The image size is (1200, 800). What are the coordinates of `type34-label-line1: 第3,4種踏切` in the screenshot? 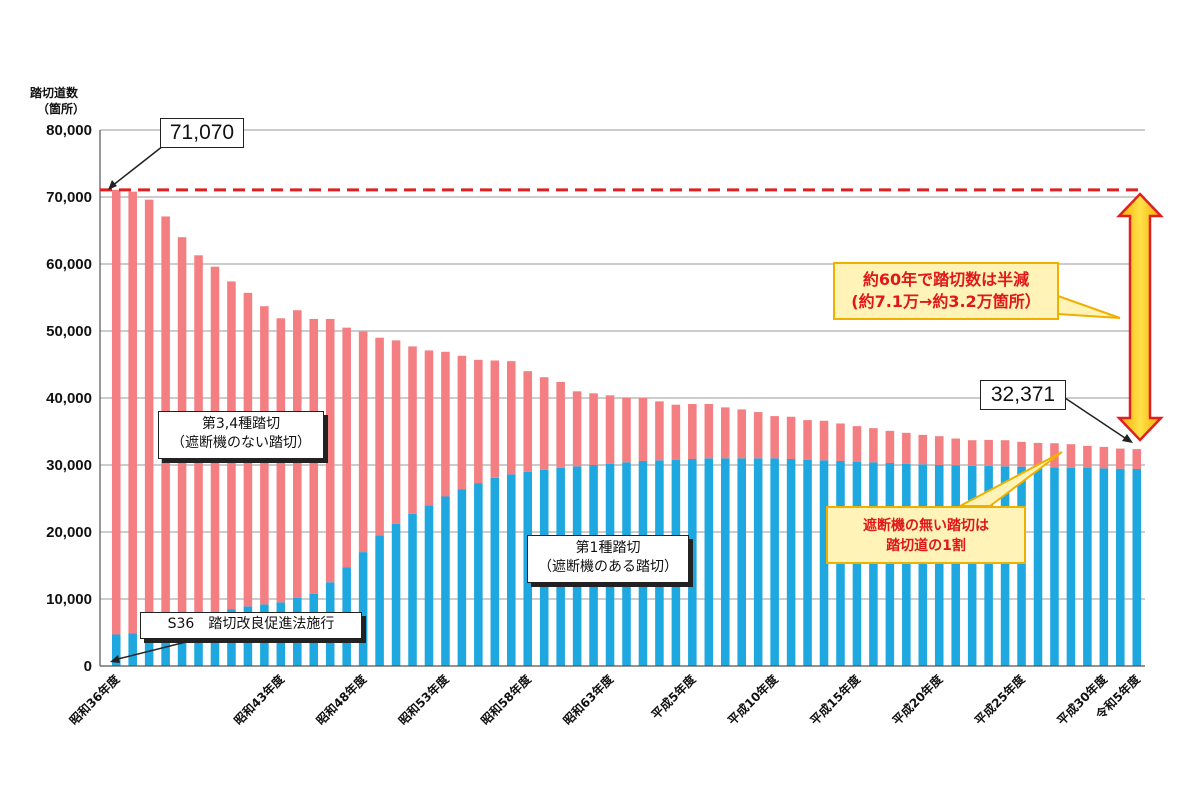 It's located at (241, 424).